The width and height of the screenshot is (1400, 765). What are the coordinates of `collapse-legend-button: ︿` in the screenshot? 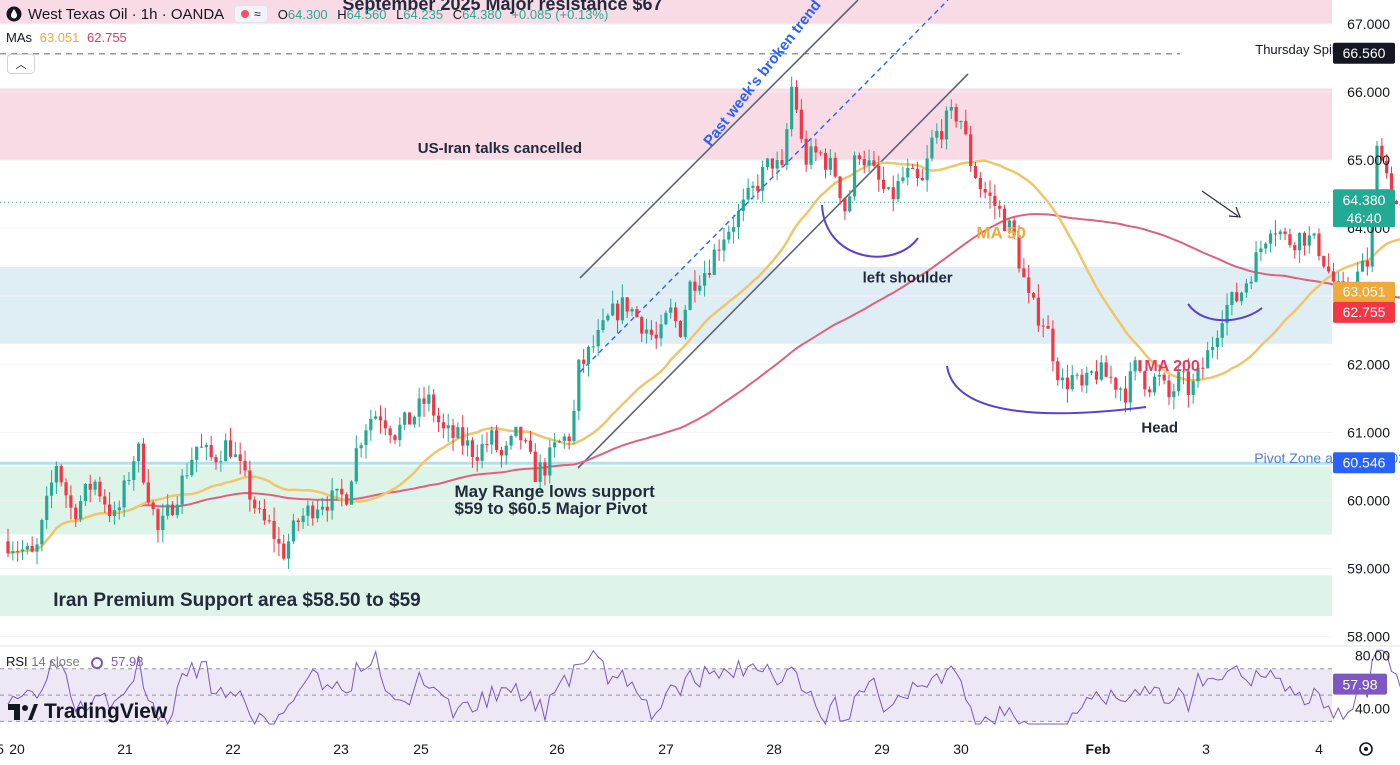 It's located at (21, 64).